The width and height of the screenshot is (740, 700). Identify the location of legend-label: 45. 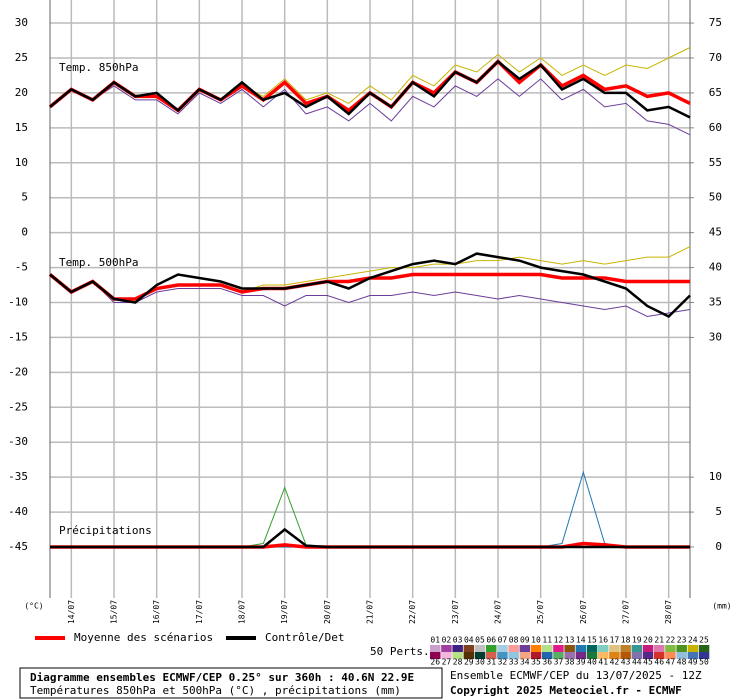
(648, 662).